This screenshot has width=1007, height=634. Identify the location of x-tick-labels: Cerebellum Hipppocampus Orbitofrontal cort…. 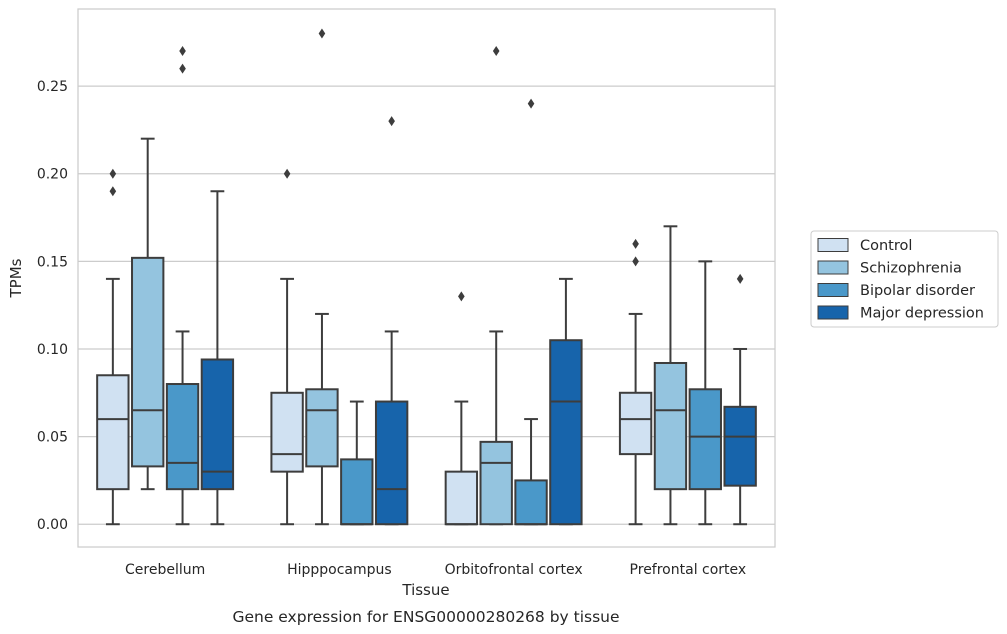
(435, 570).